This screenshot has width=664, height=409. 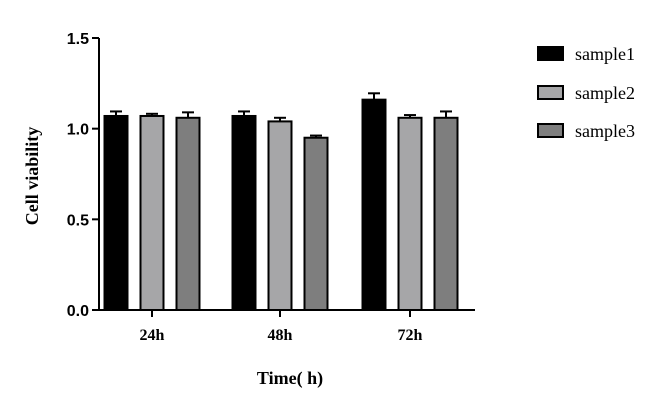 I want to click on bar-sample2-48h, so click(x=280, y=215).